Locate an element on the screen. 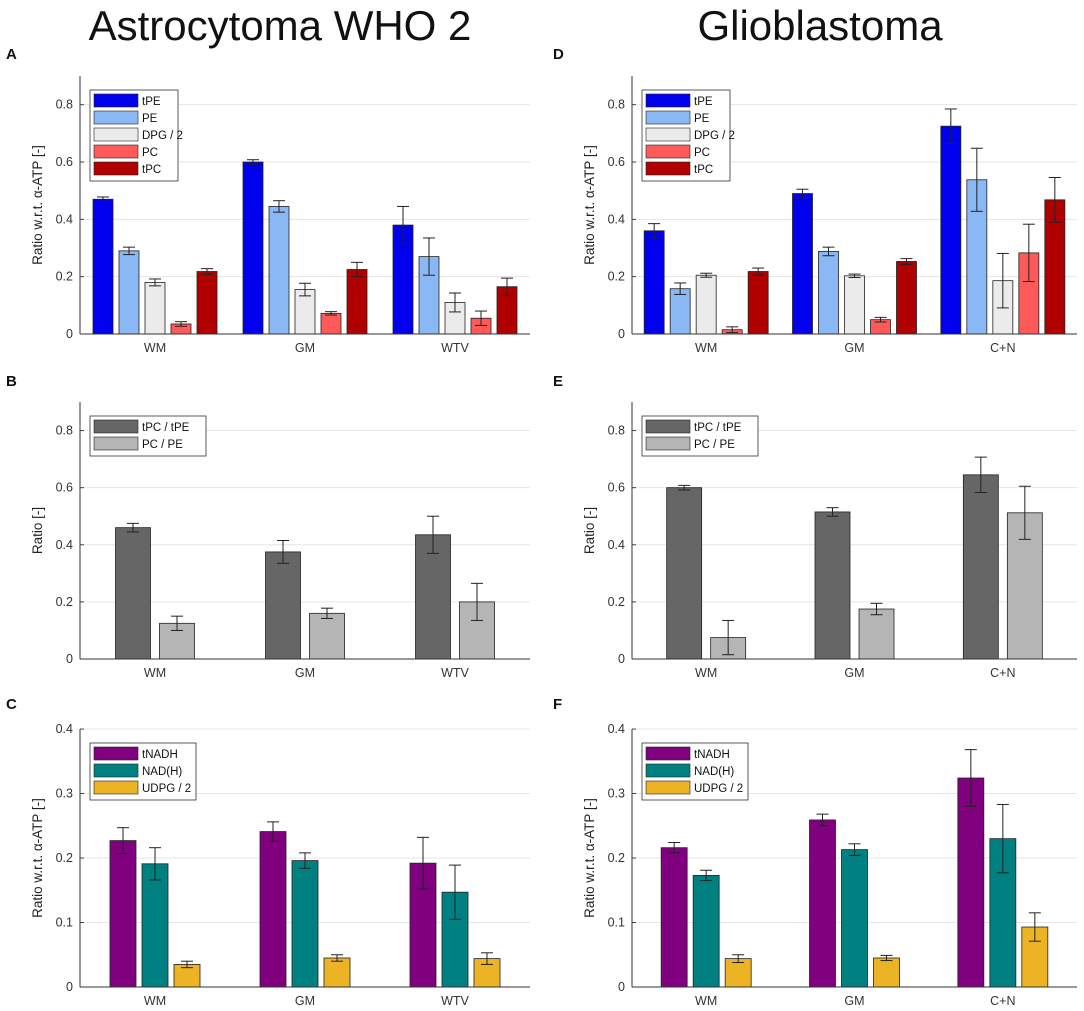 This screenshot has width=1084, height=1011. legend-label-a-pe: PE is located at coordinates (150, 119).